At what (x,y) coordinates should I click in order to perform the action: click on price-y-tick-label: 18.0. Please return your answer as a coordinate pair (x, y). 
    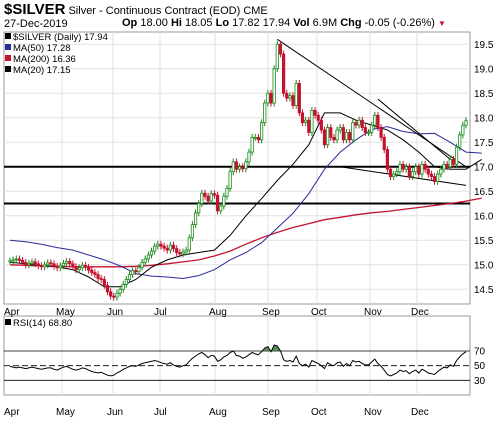
    Looking at the image, I should click on (484, 118).